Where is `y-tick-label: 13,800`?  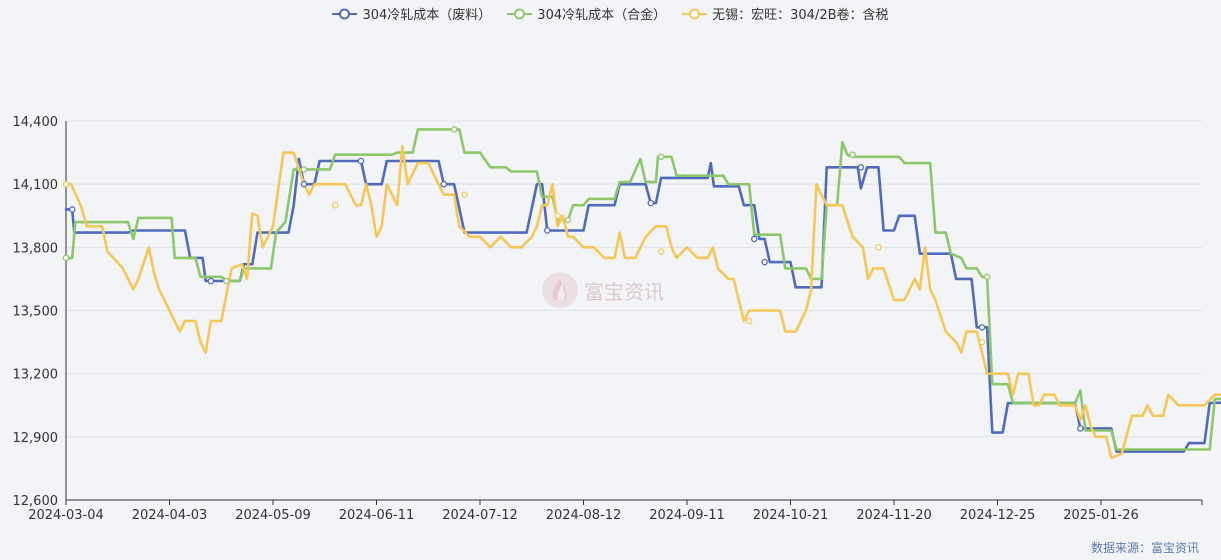 y-tick-label: 13,800 is located at coordinates (36, 248).